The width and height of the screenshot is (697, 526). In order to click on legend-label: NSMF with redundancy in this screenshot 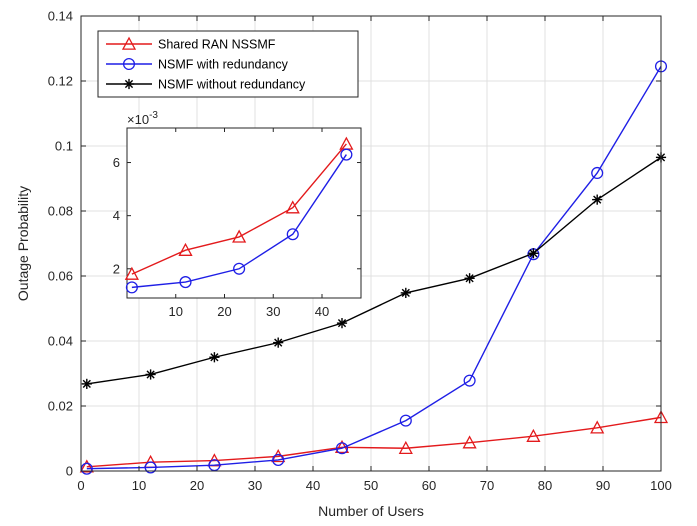, I will do `click(223, 65)`.